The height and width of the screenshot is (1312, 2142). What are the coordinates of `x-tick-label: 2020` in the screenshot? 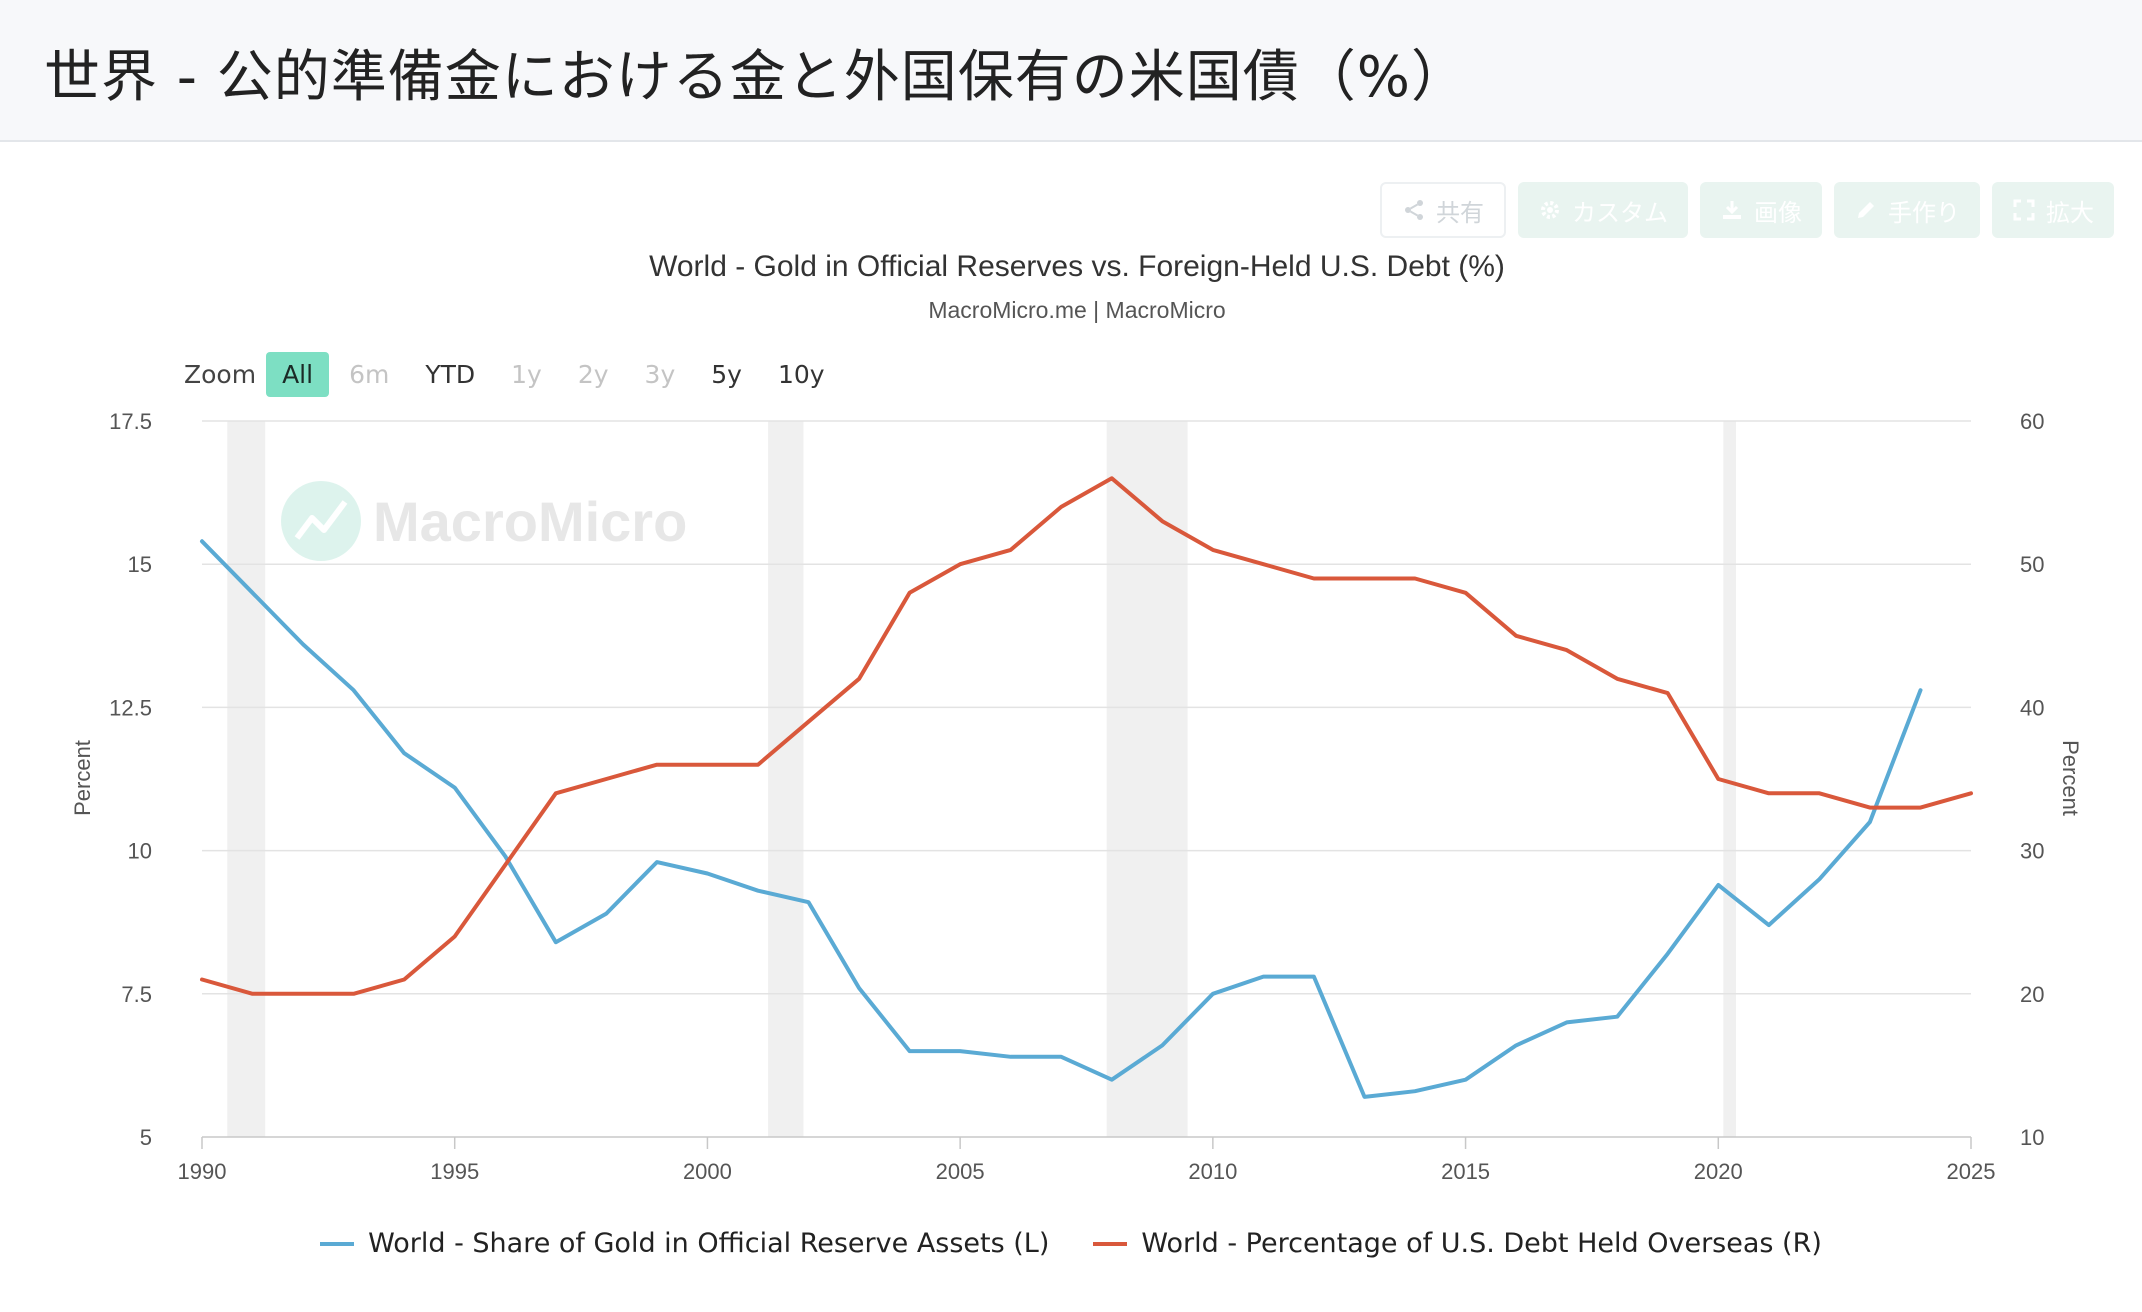 It's located at (1718, 1171).